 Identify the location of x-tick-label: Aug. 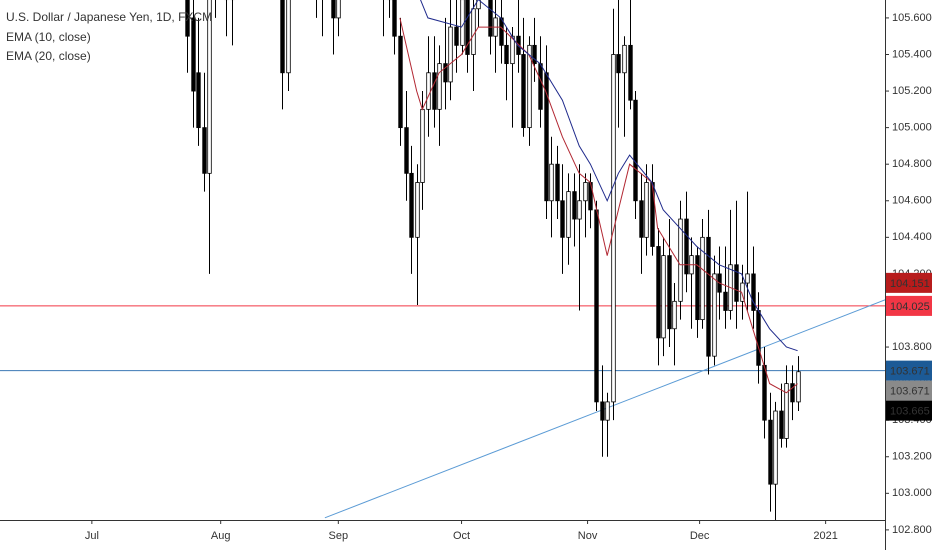
(221, 536).